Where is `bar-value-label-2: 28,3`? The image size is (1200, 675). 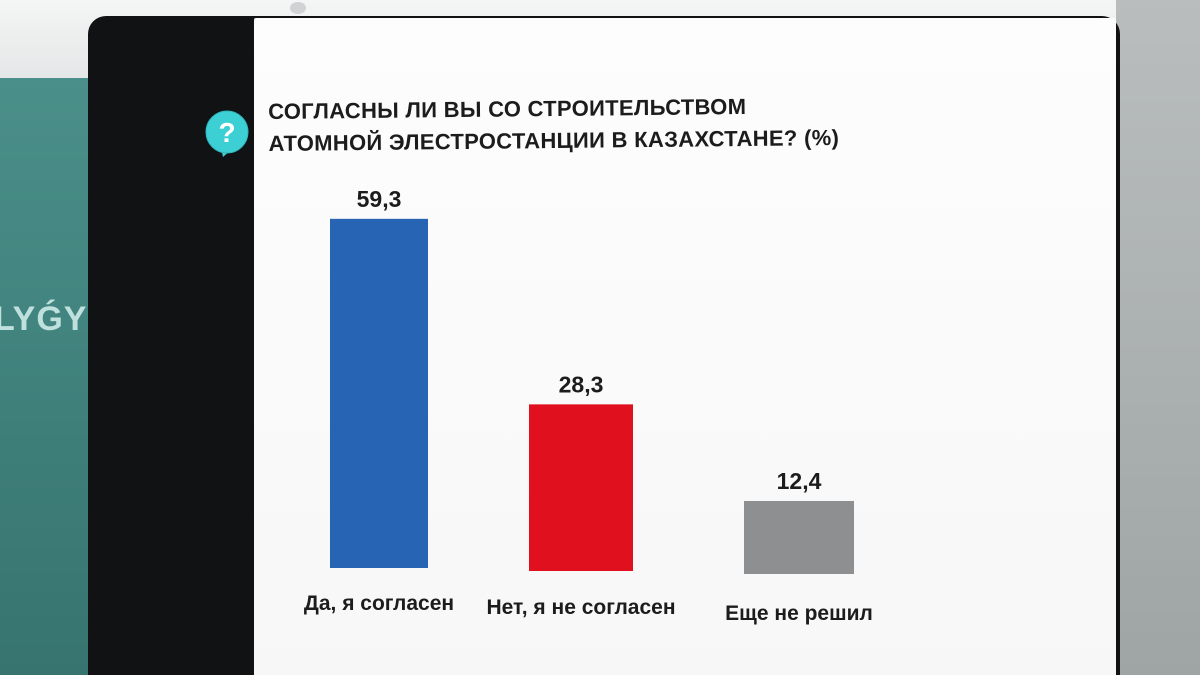 bar-value-label-2: 28,3 is located at coordinates (581, 384).